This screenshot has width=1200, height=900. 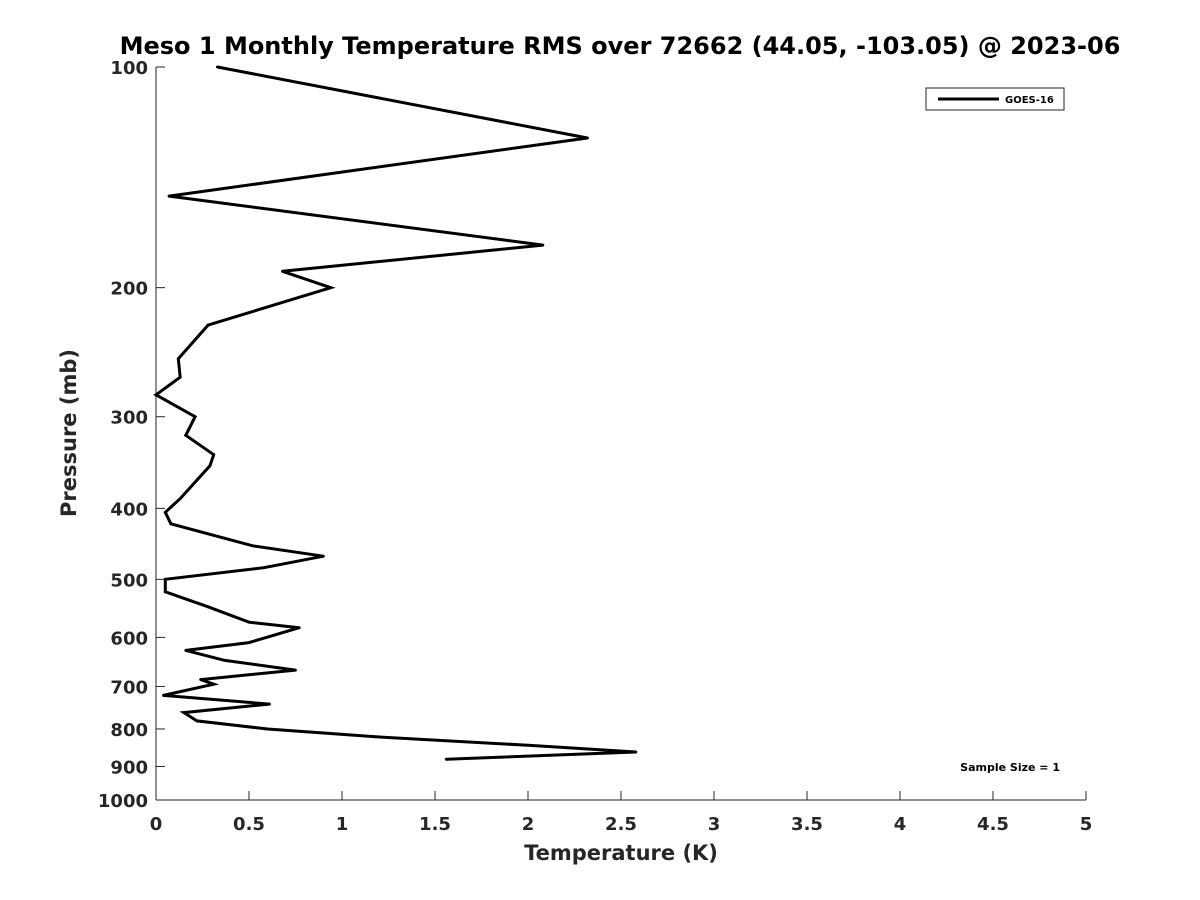 What do you see at coordinates (129, 638) in the screenshot?
I see `y-tick-label: 600` at bounding box center [129, 638].